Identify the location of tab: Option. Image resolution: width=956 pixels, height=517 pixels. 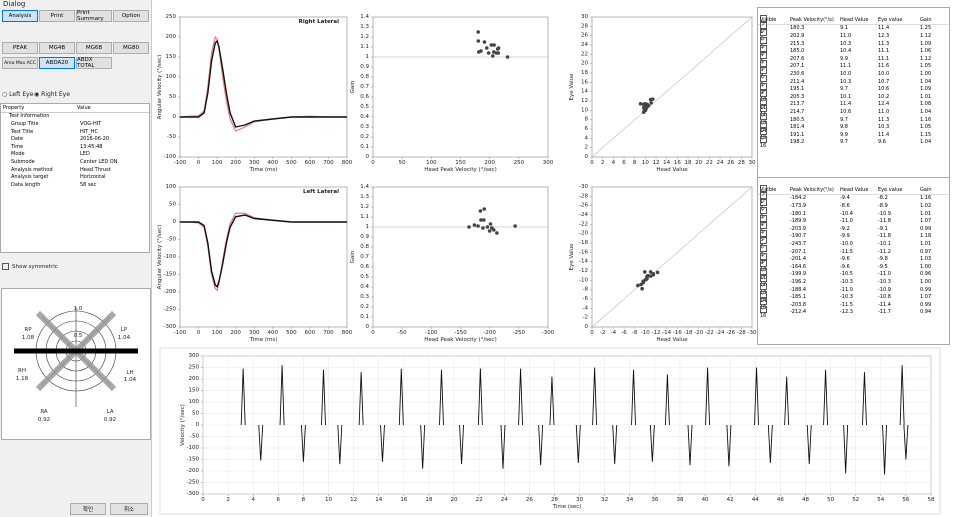
(131, 16).